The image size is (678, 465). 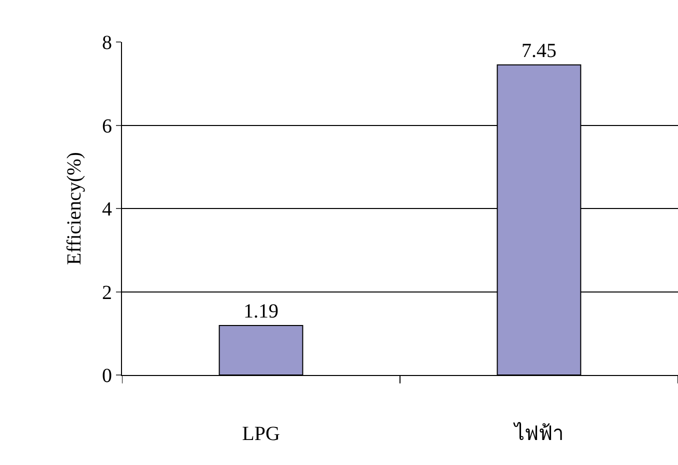 What do you see at coordinates (539, 51) in the screenshot?
I see `data-label: 7.45` at bounding box center [539, 51].